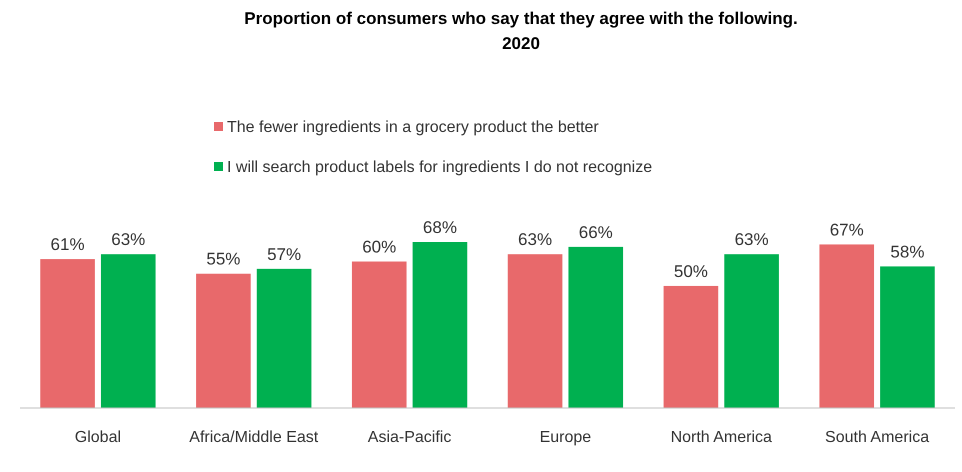  I want to click on x-tick-label: Europe, so click(566, 437).